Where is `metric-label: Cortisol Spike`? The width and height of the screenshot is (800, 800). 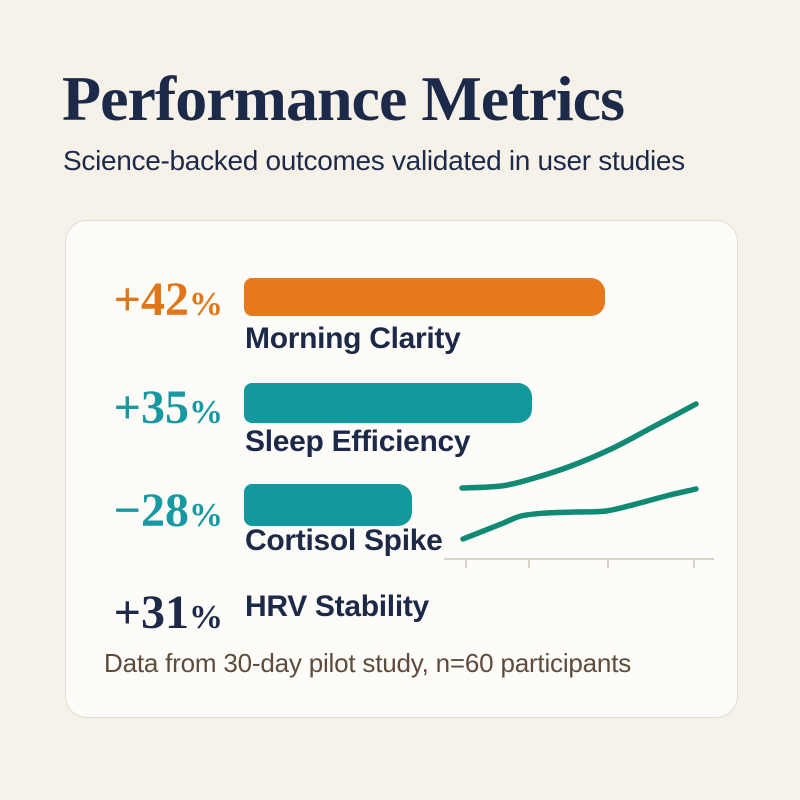
metric-label: Cortisol Spike is located at coordinates (344, 540).